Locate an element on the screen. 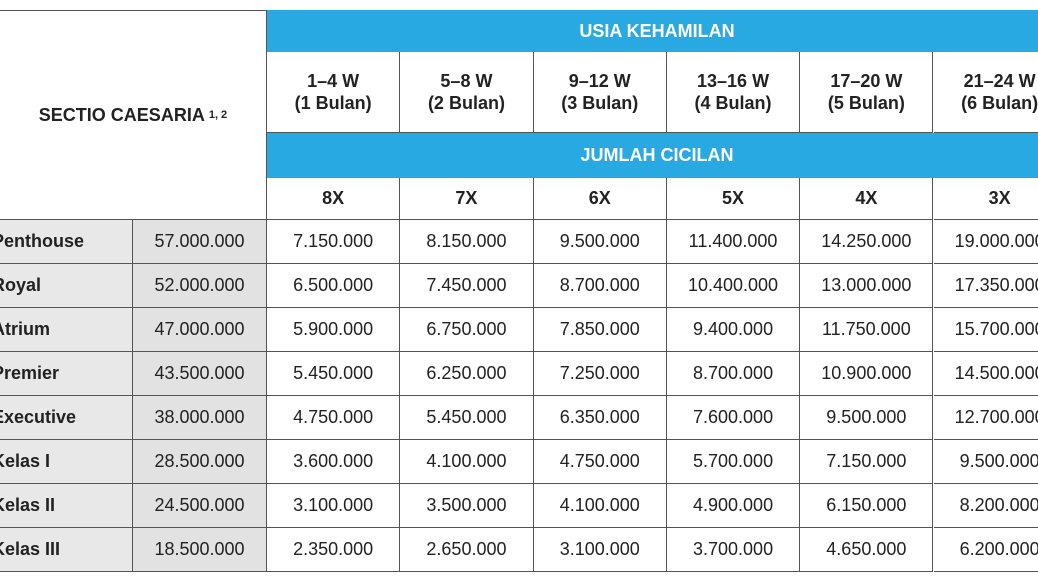 The image size is (1038, 576). room-name: Kelas II is located at coordinates (66, 506).